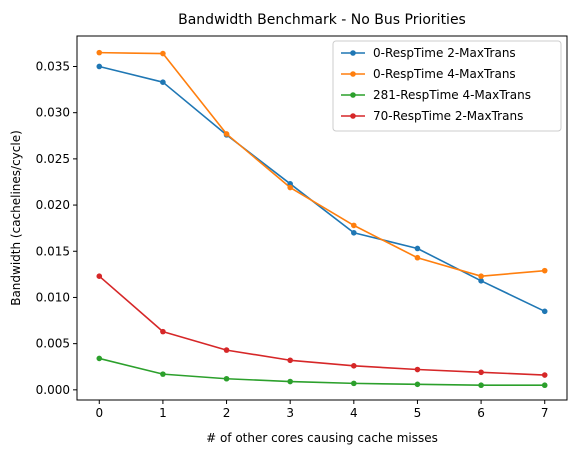  What do you see at coordinates (53, 344) in the screenshot?
I see `y-tick-label: 0.005` at bounding box center [53, 344].